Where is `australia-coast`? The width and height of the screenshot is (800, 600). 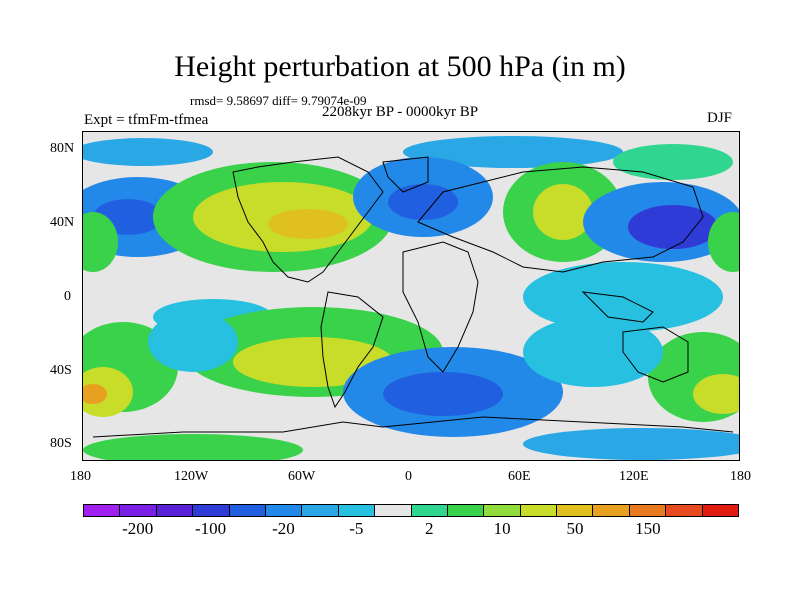
australia-coast is located at coordinates (655, 354).